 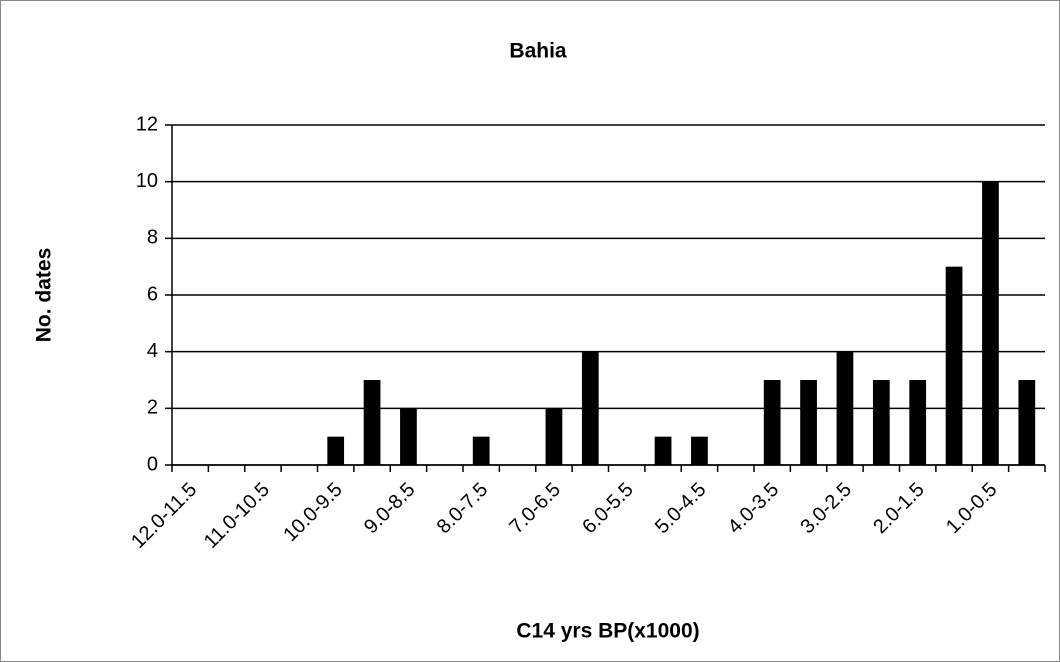 I want to click on y-tick-label: 6, so click(x=152, y=294).